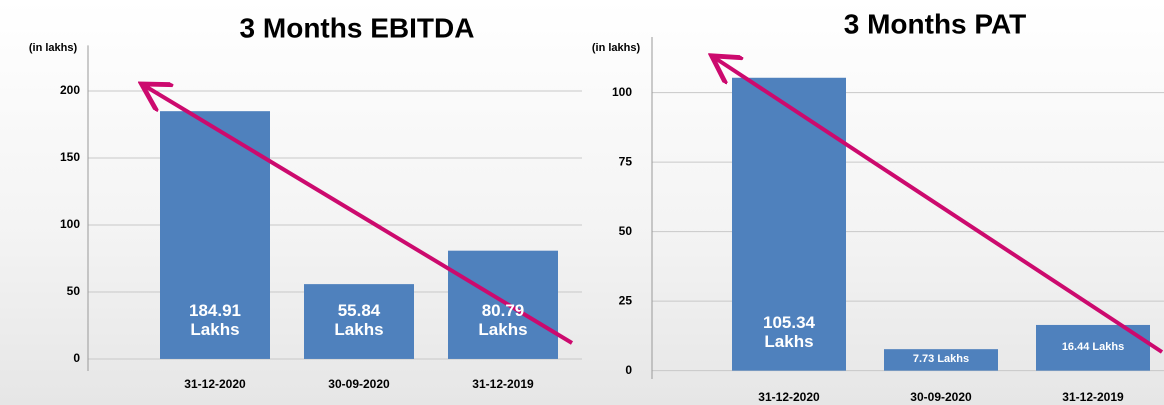 This screenshot has width=1164, height=405. Describe the element at coordinates (215, 320) in the screenshot. I see `value-label: 184.91 Lakhs` at that location.